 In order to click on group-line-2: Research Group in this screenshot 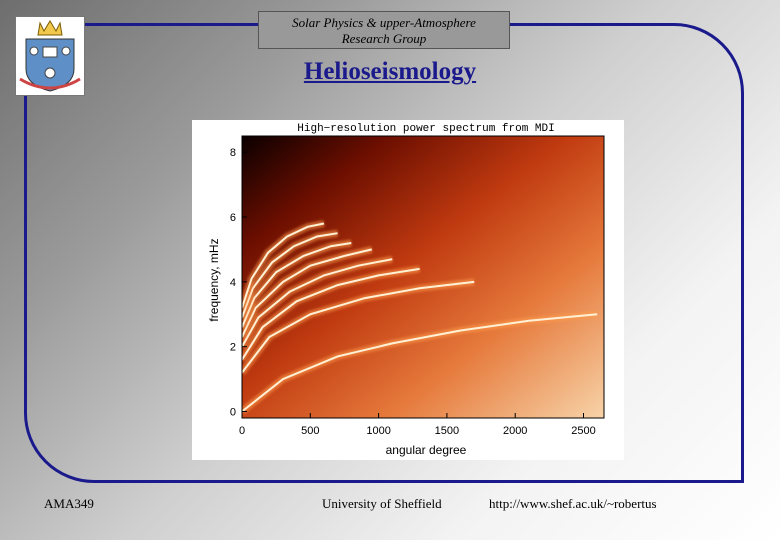, I will do `click(384, 38)`.